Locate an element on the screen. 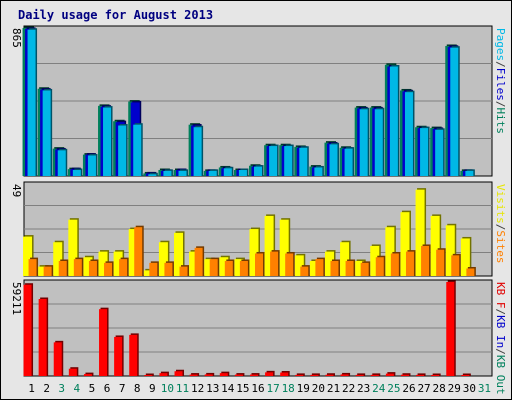 The image size is (512, 400). x-tick-label-day-3: 3 is located at coordinates (61, 388).